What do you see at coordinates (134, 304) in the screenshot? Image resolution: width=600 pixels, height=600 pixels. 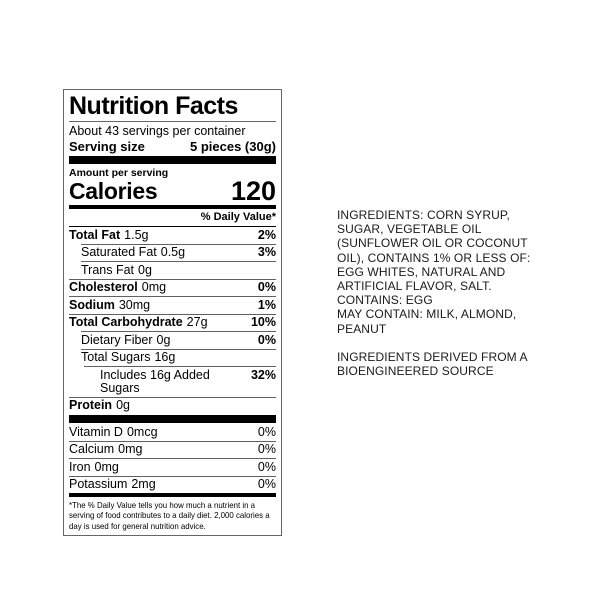 I see `nutrient-amount: 30mg` at bounding box center [134, 304].